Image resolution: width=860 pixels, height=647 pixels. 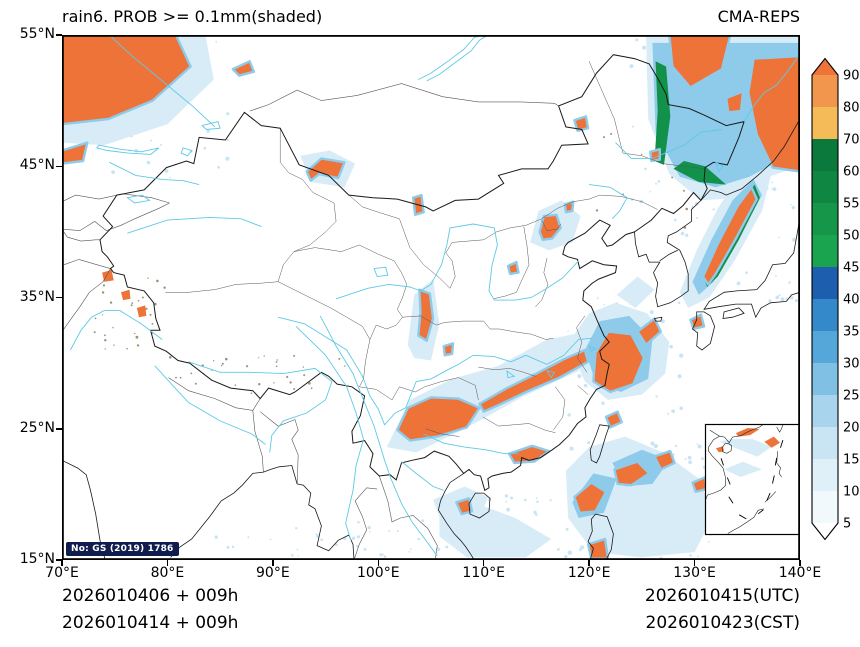 What do you see at coordinates (851, 300) in the screenshot?
I see `colorbar-label: 40` at bounding box center [851, 300].